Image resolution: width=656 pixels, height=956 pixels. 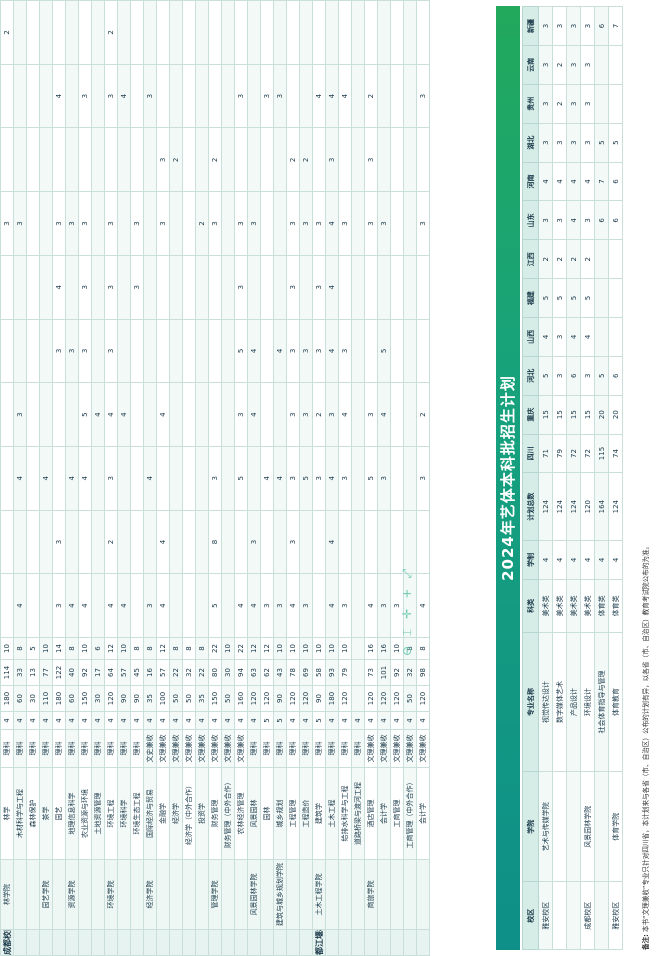 I want to click on table-row: 投资学 文理兼收 4 35 22 8 2, so click(x=202, y=478).